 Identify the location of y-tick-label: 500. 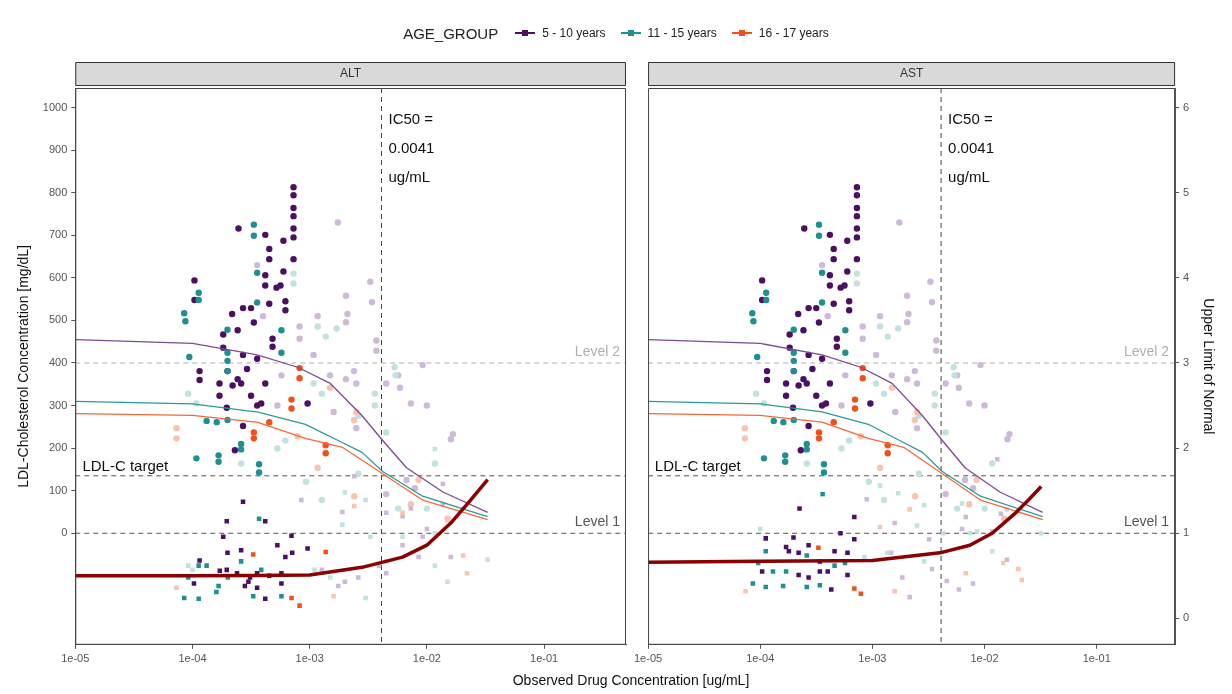
(58, 319).